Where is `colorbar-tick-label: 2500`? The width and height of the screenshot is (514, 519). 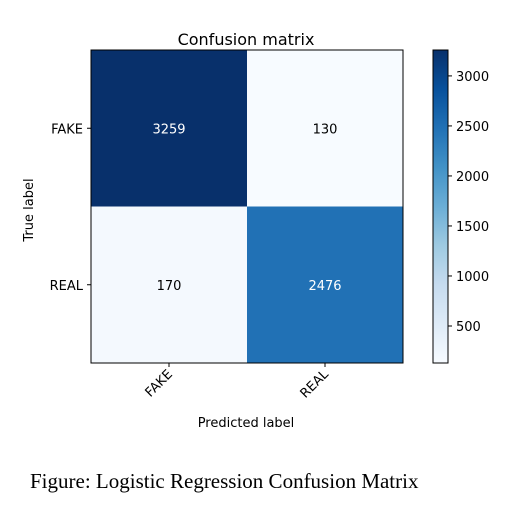 colorbar-tick-label: 2500 is located at coordinates (472, 127).